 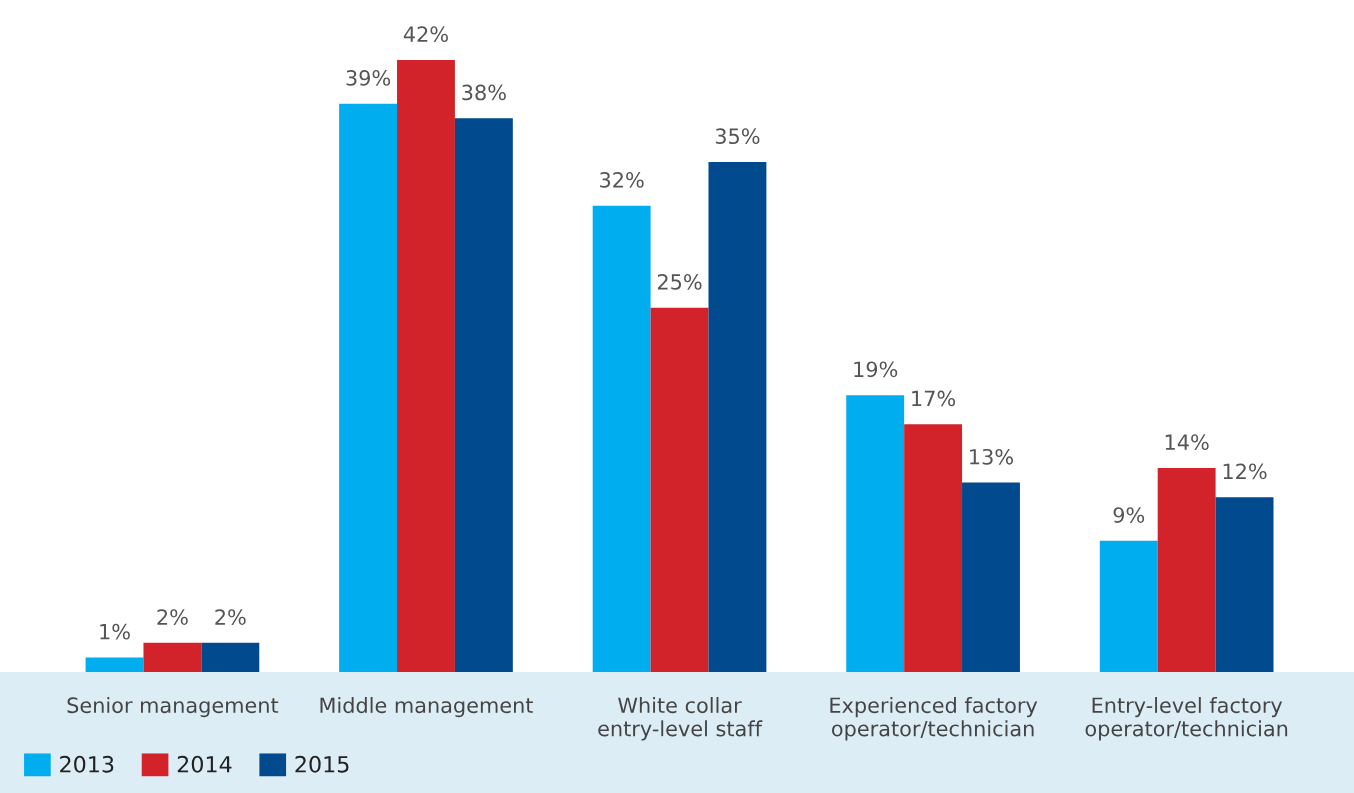 What do you see at coordinates (322, 764) in the screenshot?
I see `legend-label: 2015` at bounding box center [322, 764].